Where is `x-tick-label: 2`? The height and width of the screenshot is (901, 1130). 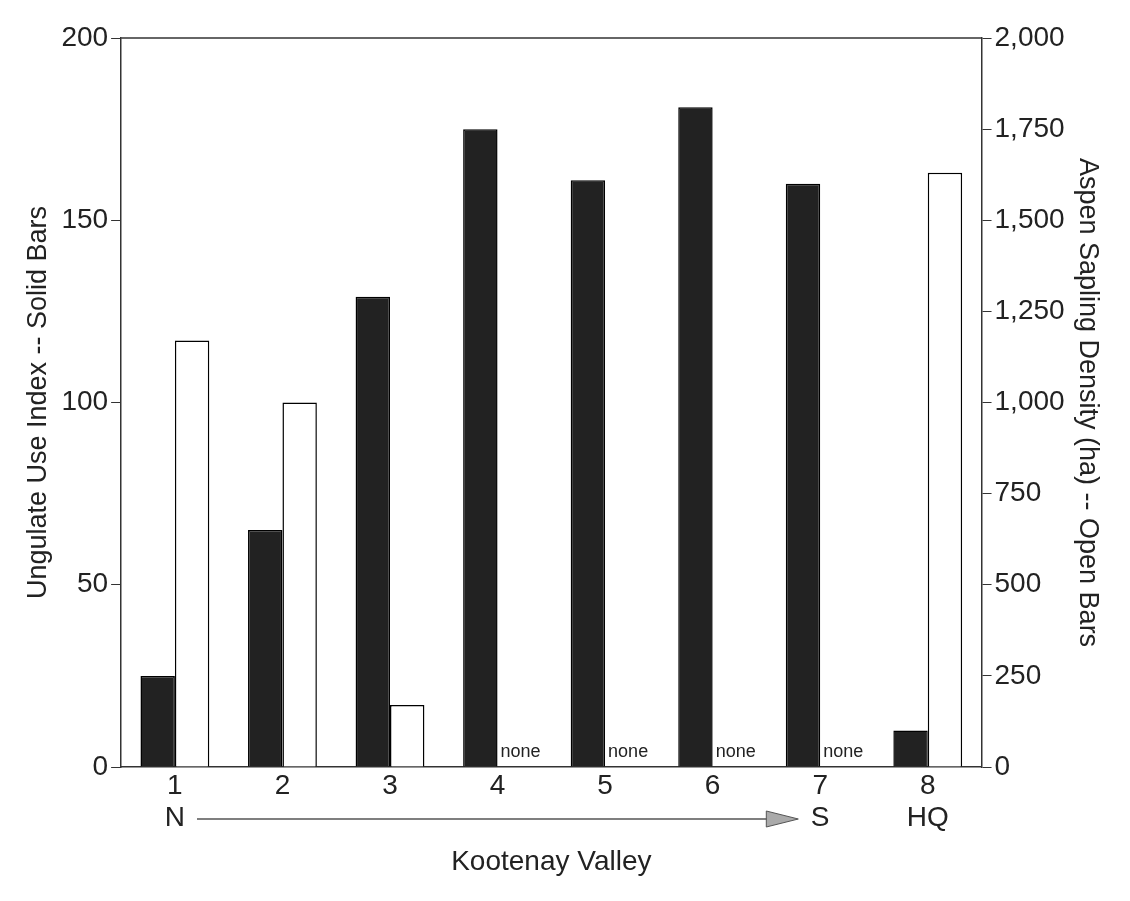
x-tick-label: 2 is located at coordinates (282, 784).